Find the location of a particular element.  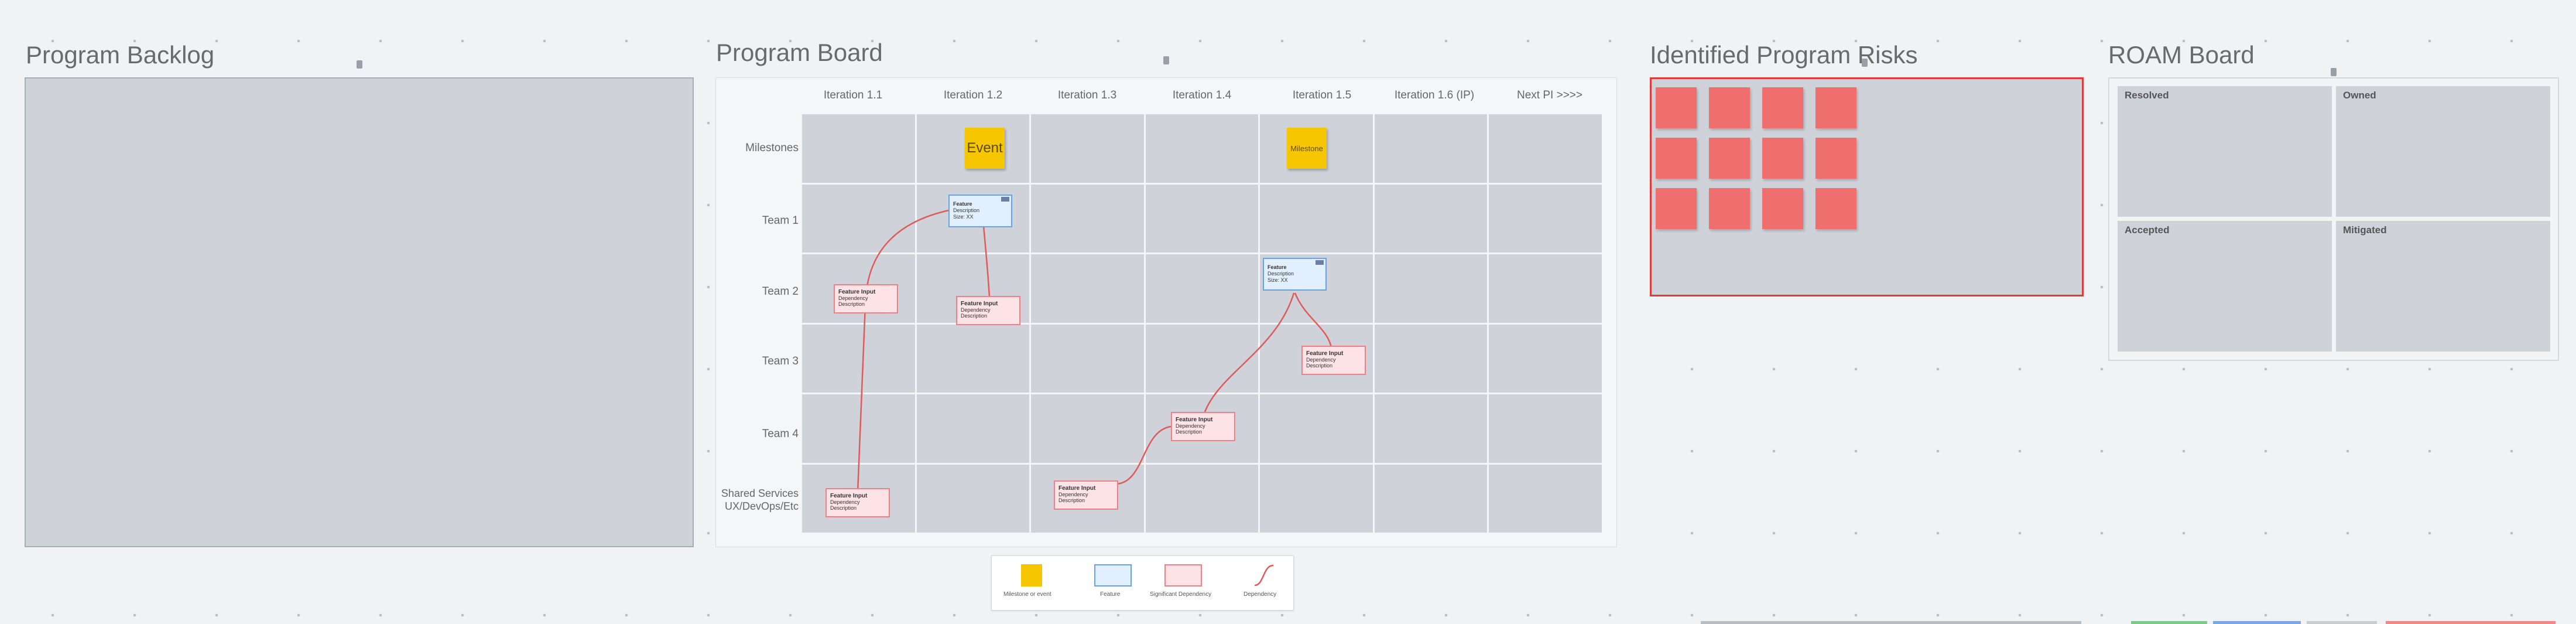

connector-team2-to-team3-iter15 is located at coordinates (1313, 321).